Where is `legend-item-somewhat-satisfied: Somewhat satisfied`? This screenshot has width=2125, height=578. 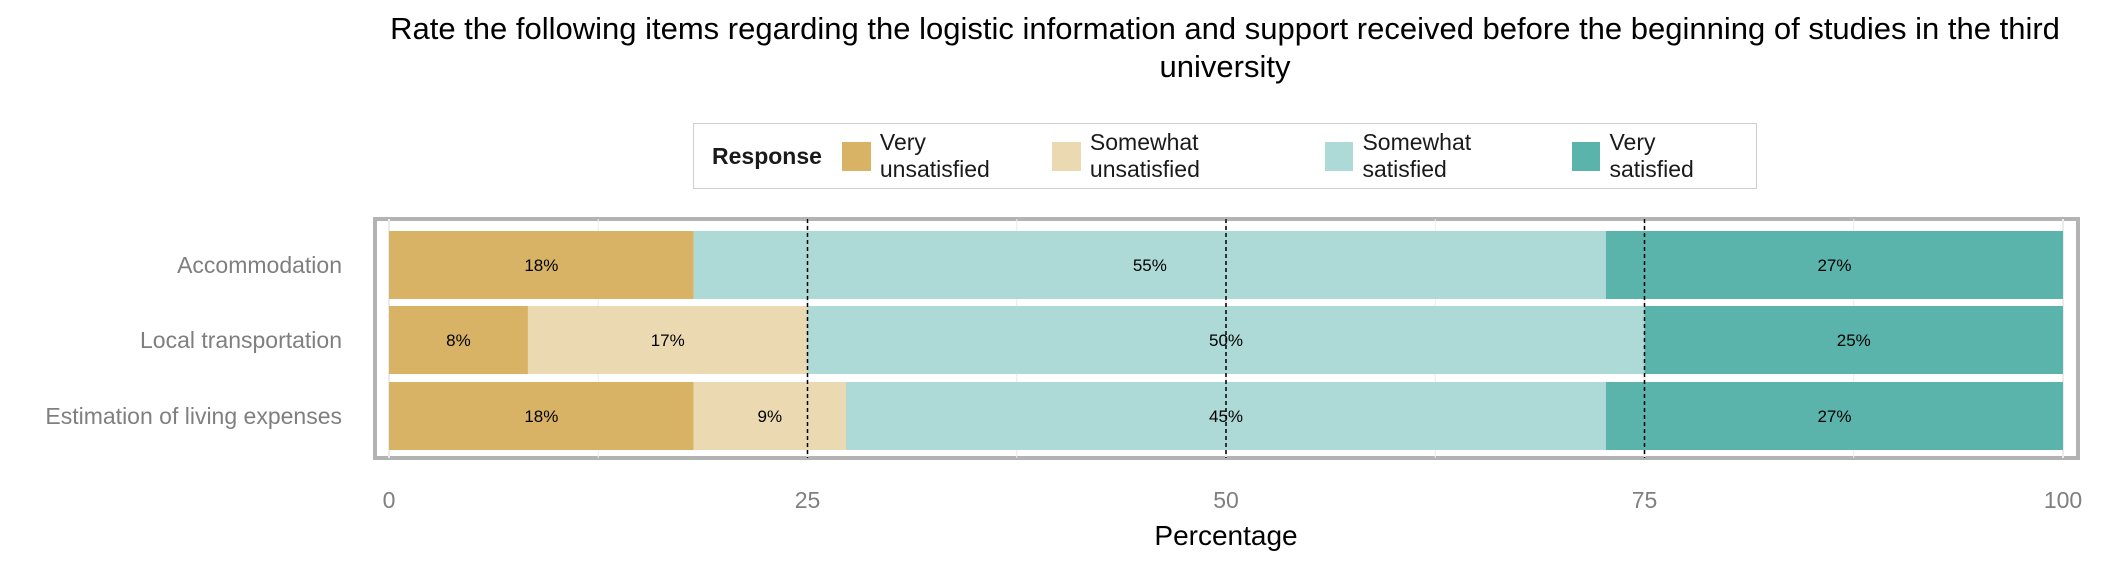 legend-item-somewhat-satisfied: Somewhat satisfied is located at coordinates (1443, 156).